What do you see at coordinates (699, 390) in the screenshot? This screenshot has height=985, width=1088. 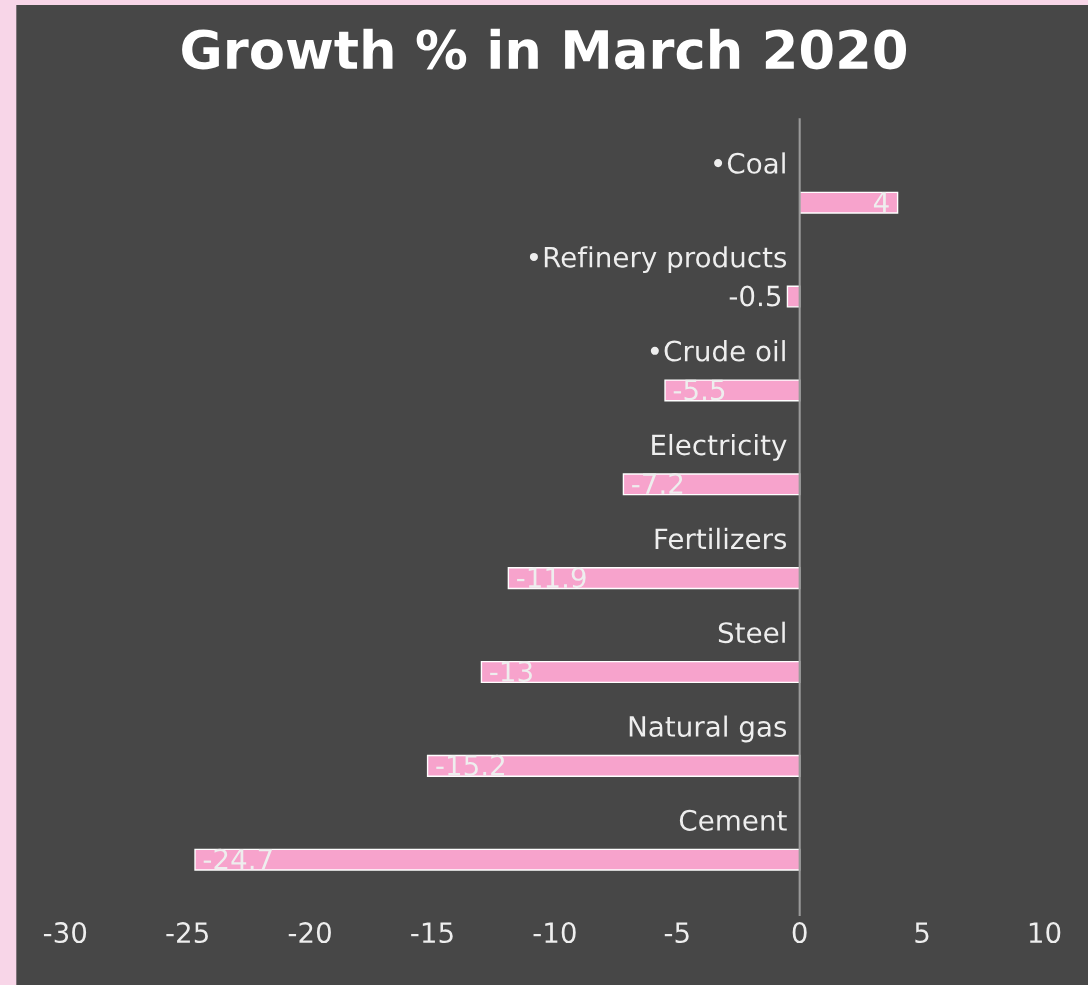 I see `data-label: -5.5` at bounding box center [699, 390].